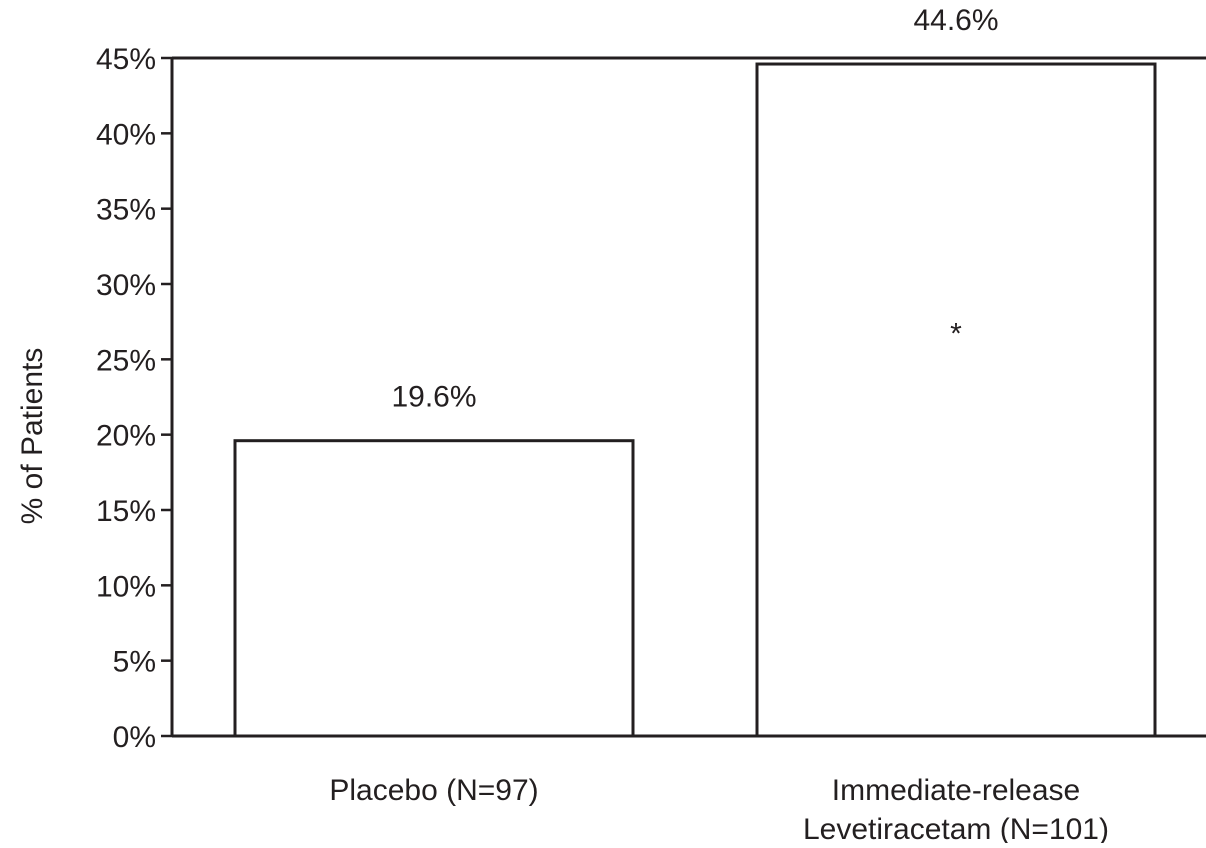 This screenshot has height=848, width=1206. Describe the element at coordinates (126, 436) in the screenshot. I see `y-tick-label: 20%` at that location.